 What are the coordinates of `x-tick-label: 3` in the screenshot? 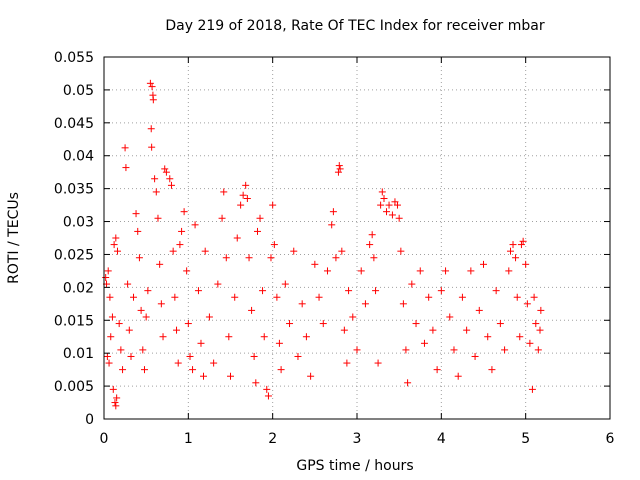 It's located at (357, 439).